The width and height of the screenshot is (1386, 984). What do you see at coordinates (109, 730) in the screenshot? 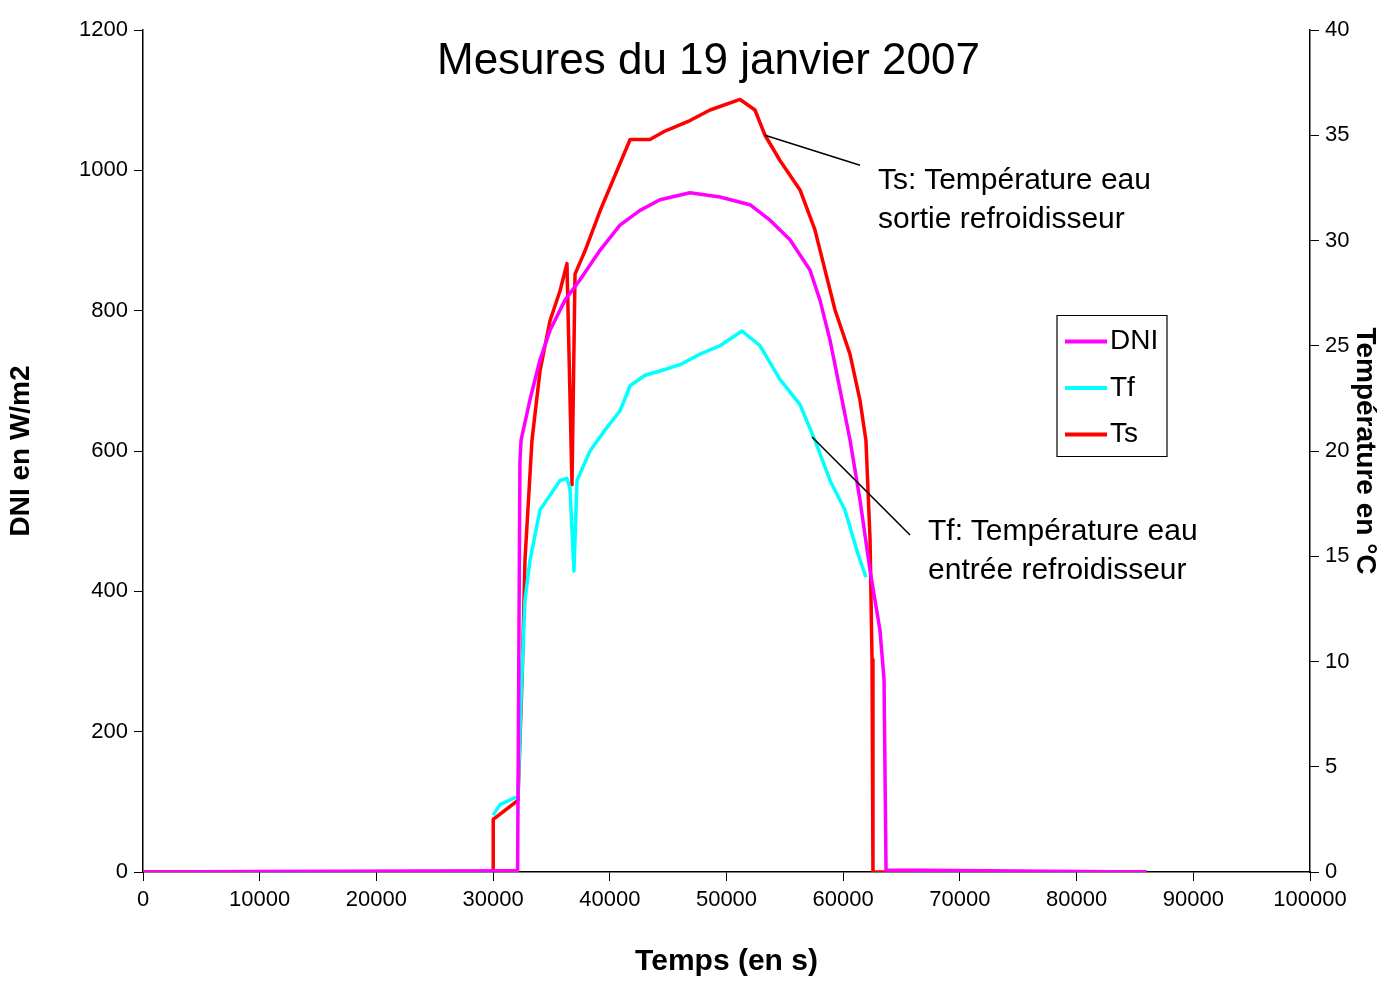
I see `y-tick-label: 200` at bounding box center [109, 730].